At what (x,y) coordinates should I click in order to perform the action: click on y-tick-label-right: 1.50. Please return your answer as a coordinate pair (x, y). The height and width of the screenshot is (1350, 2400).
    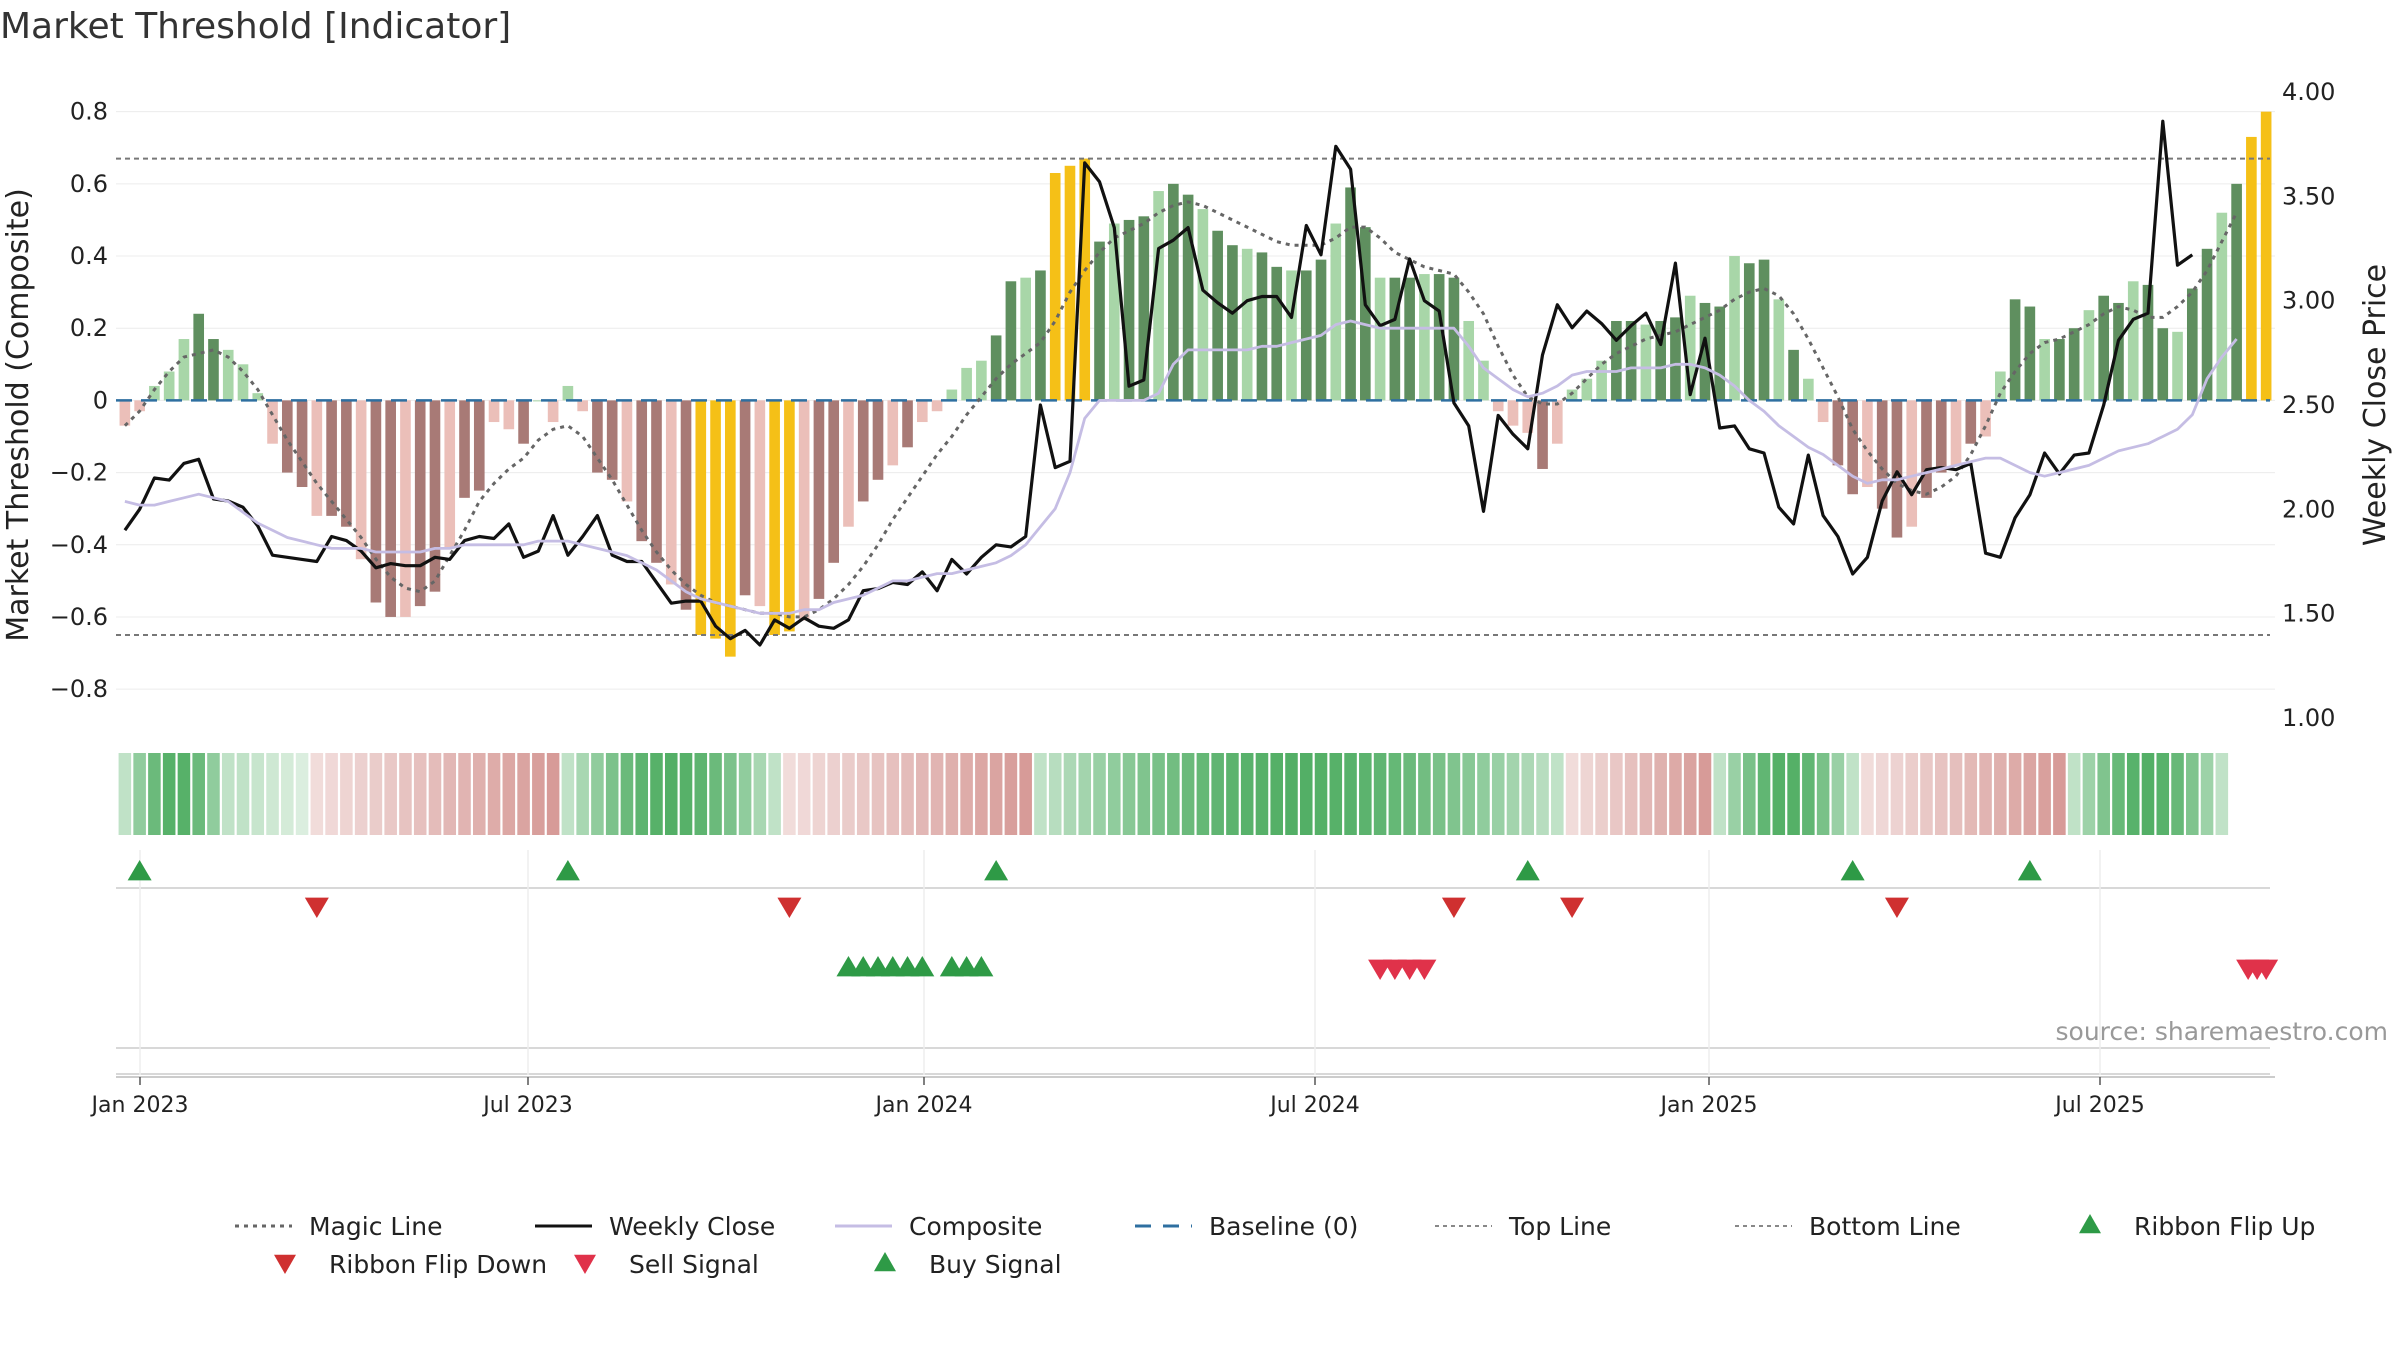
    Looking at the image, I should click on (2308, 614).